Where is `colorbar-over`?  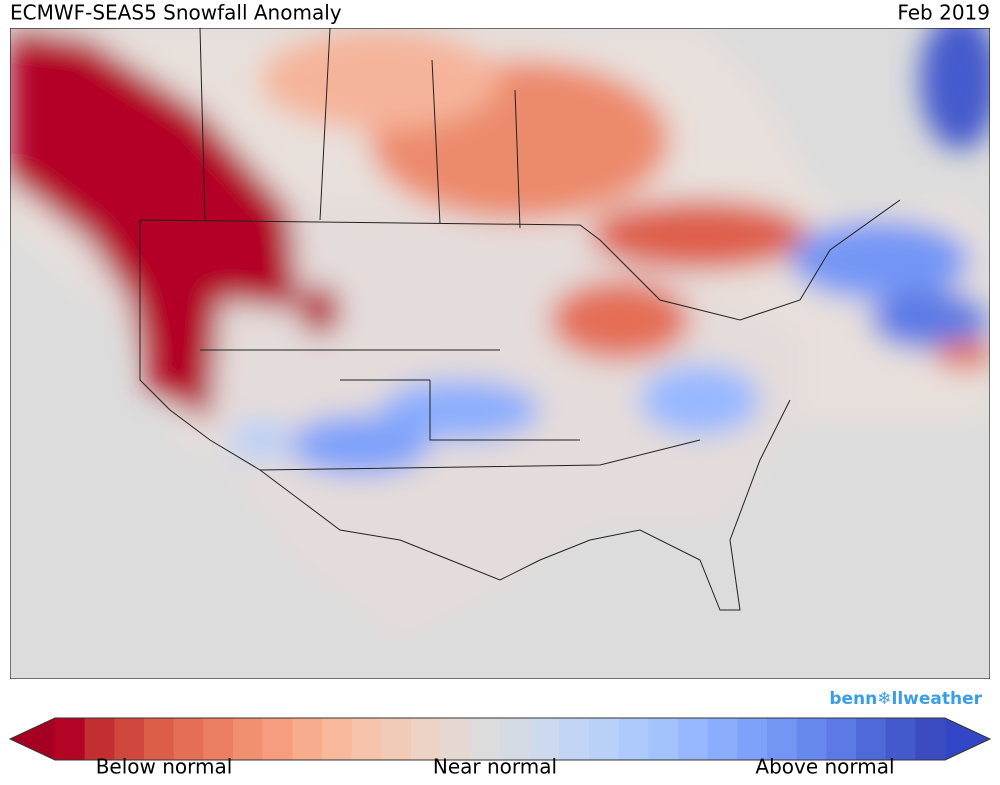
colorbar-over is located at coordinates (967, 739).